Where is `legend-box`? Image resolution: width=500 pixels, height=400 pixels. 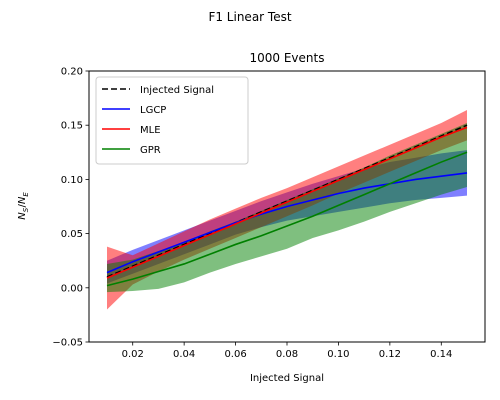
legend-box is located at coordinates (172, 120).